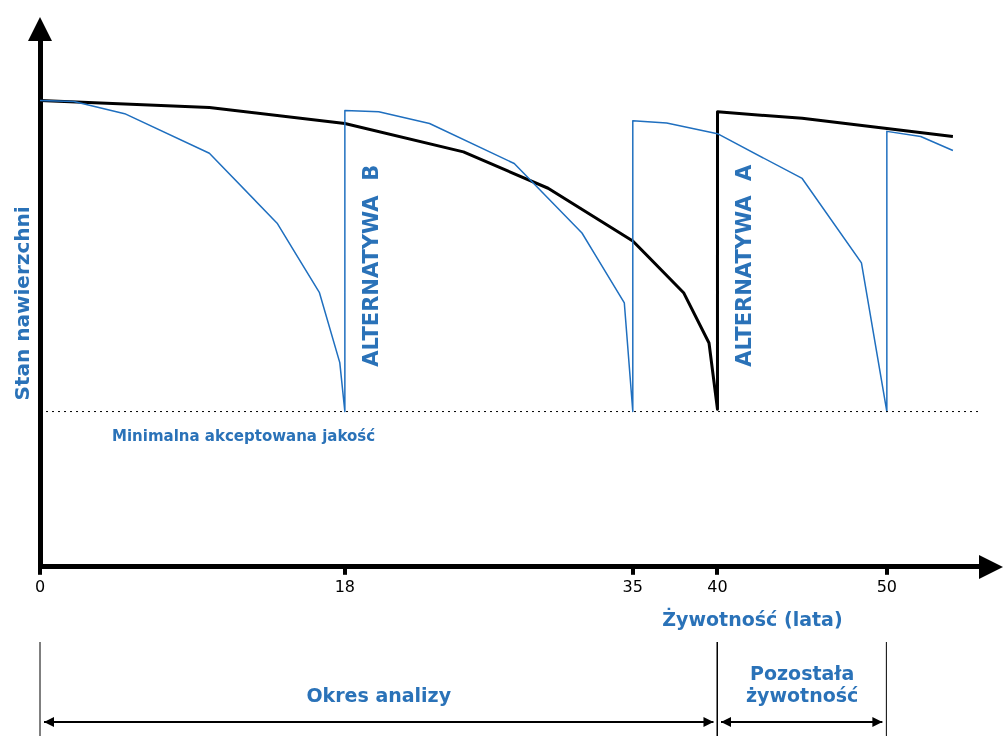  What do you see at coordinates (379, 695) in the screenshot?
I see `text: Okres analizy` at bounding box center [379, 695].